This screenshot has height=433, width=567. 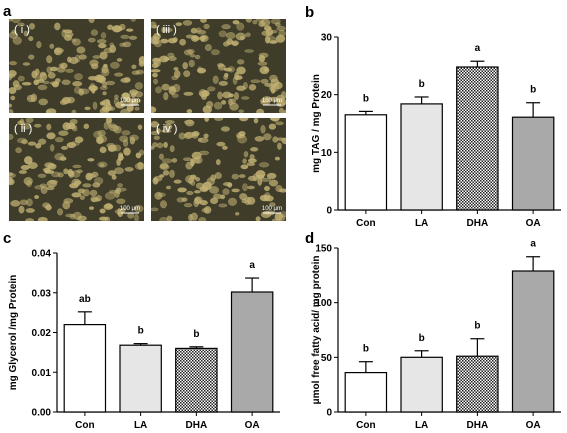 What do you see at coordinates (327, 153) in the screenshot?
I see `y-tick-label: 10` at bounding box center [327, 153].